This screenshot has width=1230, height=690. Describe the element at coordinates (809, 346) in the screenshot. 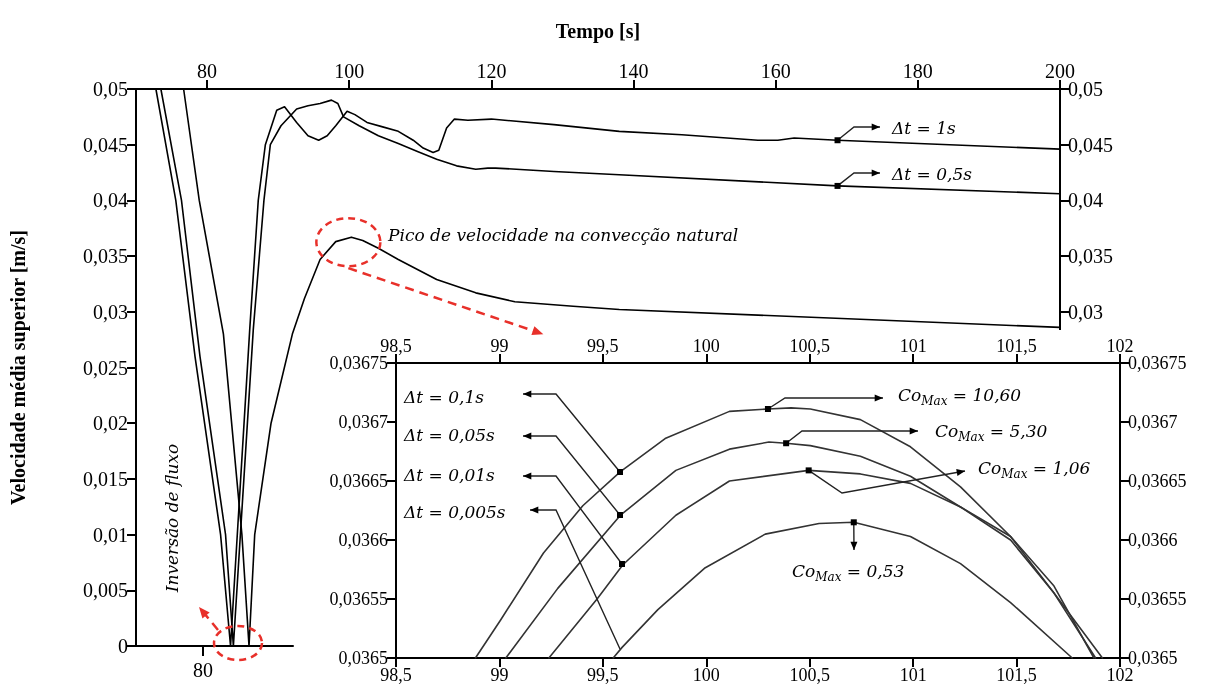

I see `x2-tick-label: 100,5` at that location.